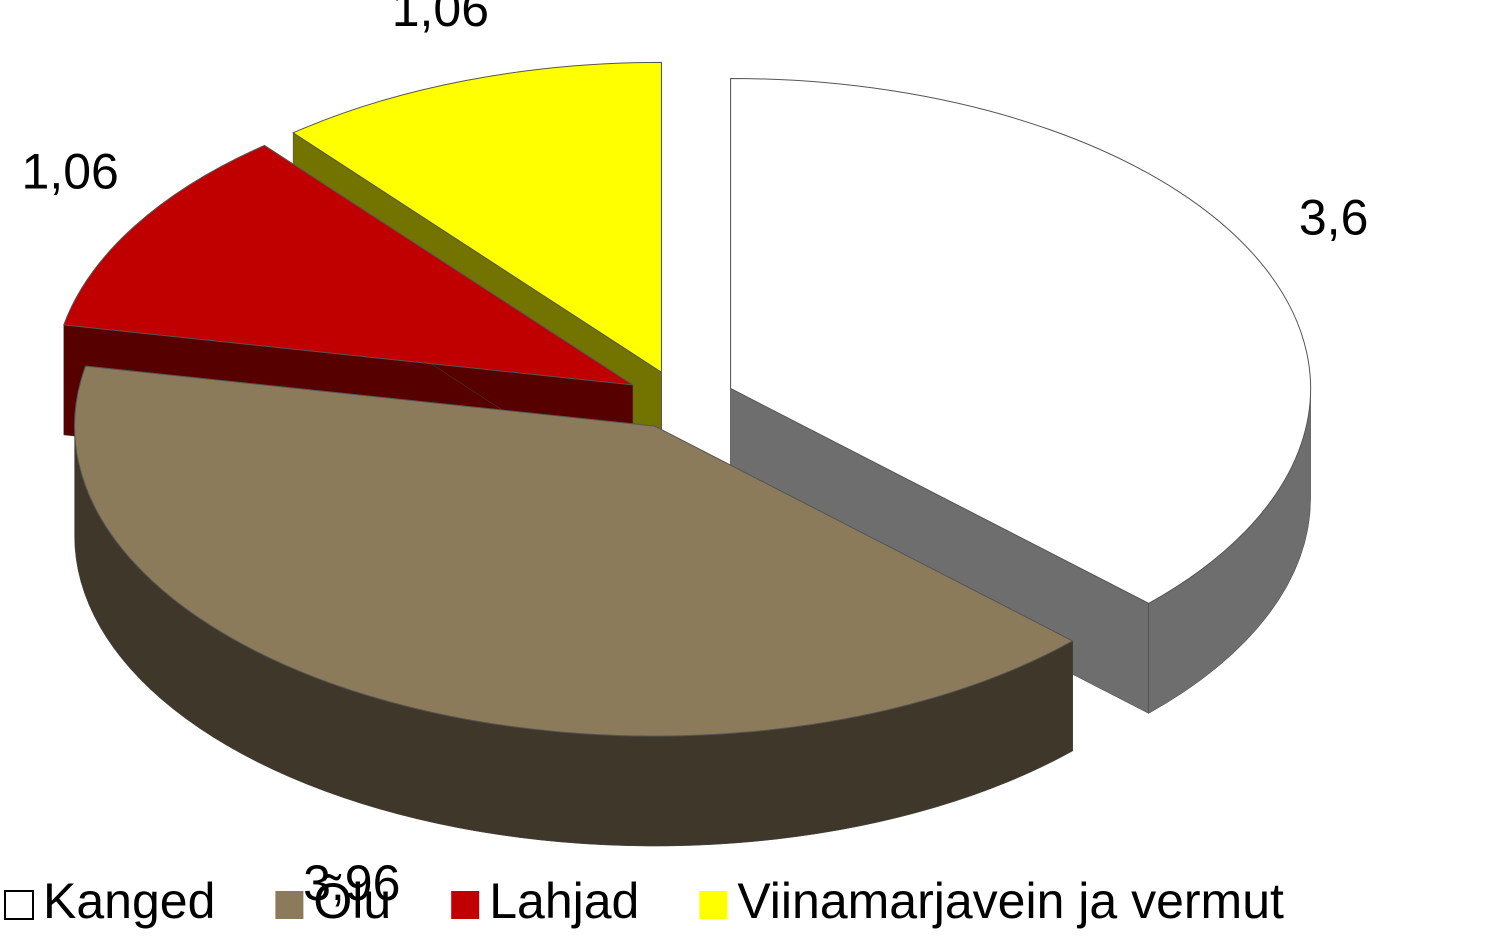  What do you see at coordinates (352, 901) in the screenshot?
I see `legend-label: Õlu` at bounding box center [352, 901].